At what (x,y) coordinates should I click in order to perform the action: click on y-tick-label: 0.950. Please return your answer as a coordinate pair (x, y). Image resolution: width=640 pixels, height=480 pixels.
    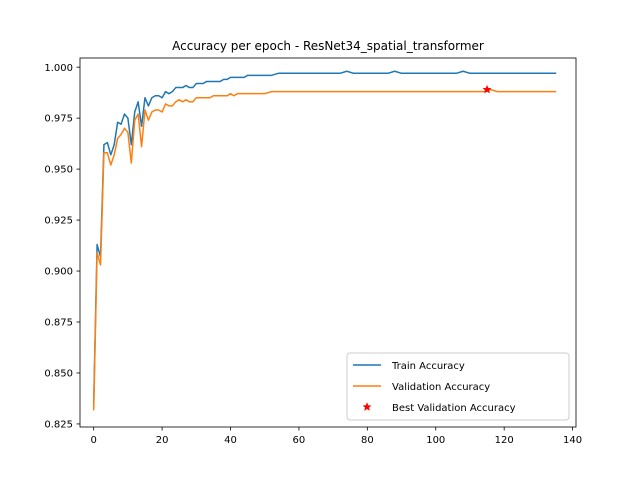
    Looking at the image, I should click on (58, 170).